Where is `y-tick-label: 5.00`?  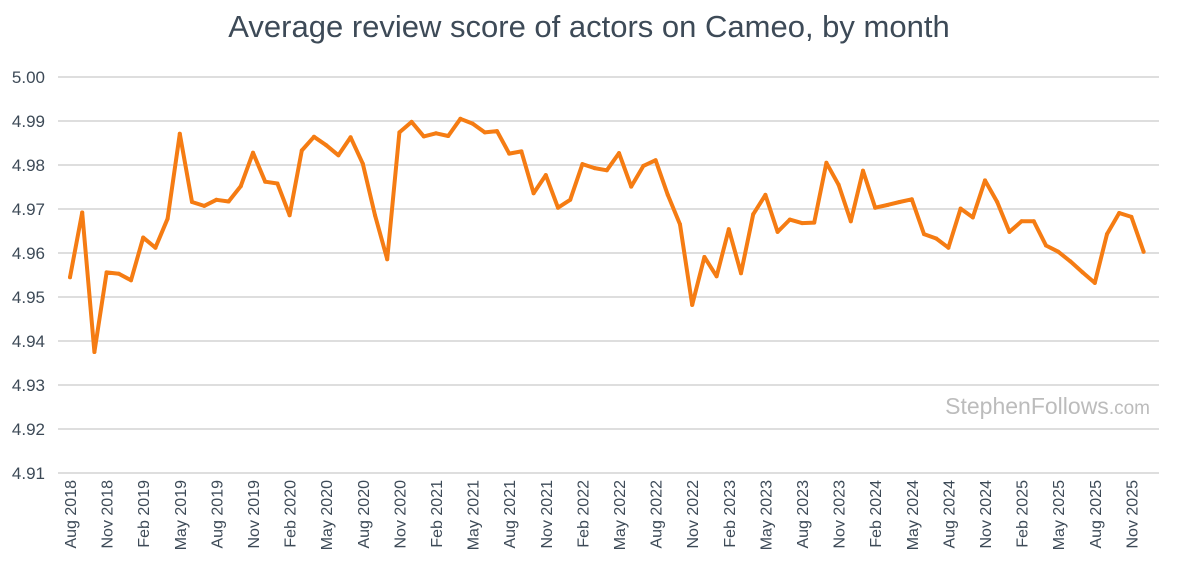 y-tick-label: 5.00 is located at coordinates (28, 77).